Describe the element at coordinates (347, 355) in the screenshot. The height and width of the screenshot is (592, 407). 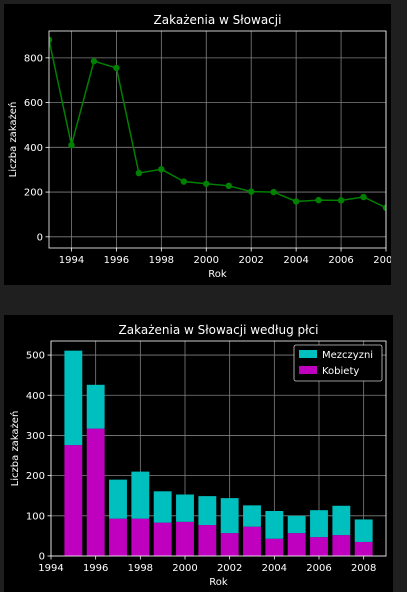
I see `legend-label-men: Mezczyzni` at that location.